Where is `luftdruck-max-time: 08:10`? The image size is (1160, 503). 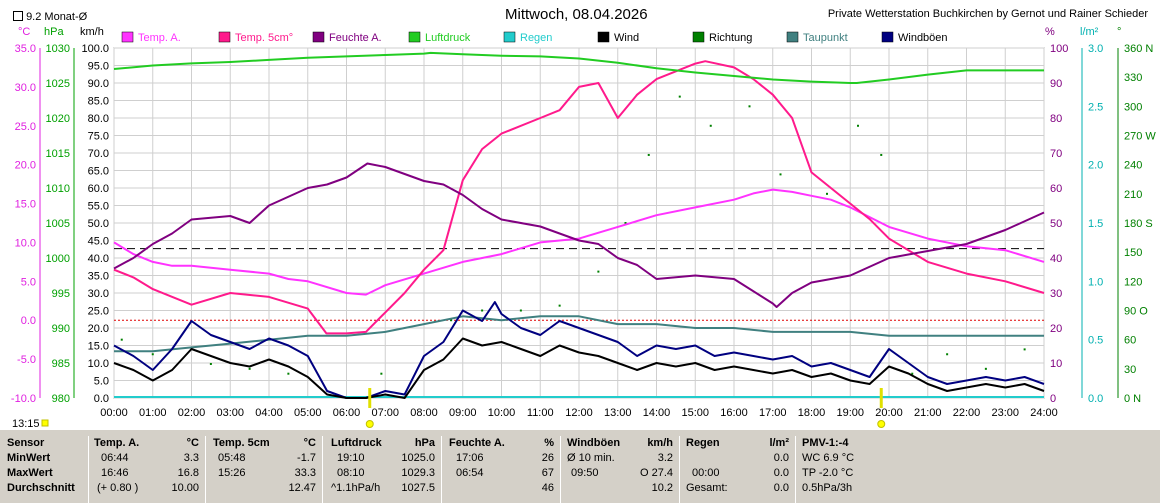
luftdruck-max-time: 08:10 is located at coordinates (351, 473).